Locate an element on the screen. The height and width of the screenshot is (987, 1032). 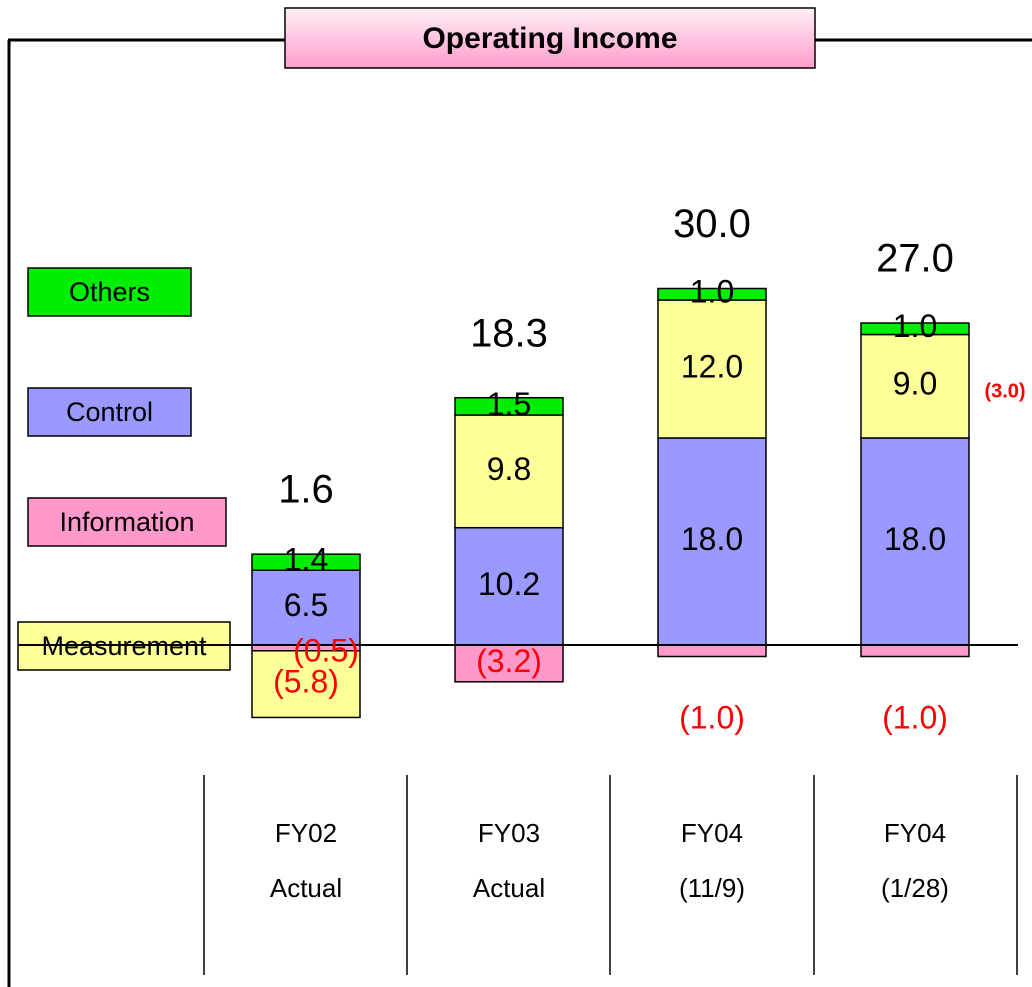
total-label: 1.6 is located at coordinates (306, 490).